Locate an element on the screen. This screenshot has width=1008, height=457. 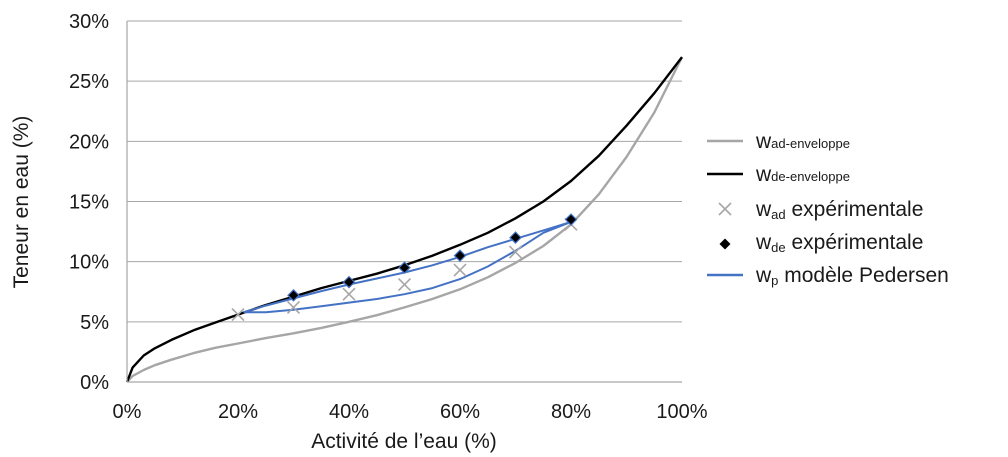
y-tick-label: 0% is located at coordinates (94, 383).